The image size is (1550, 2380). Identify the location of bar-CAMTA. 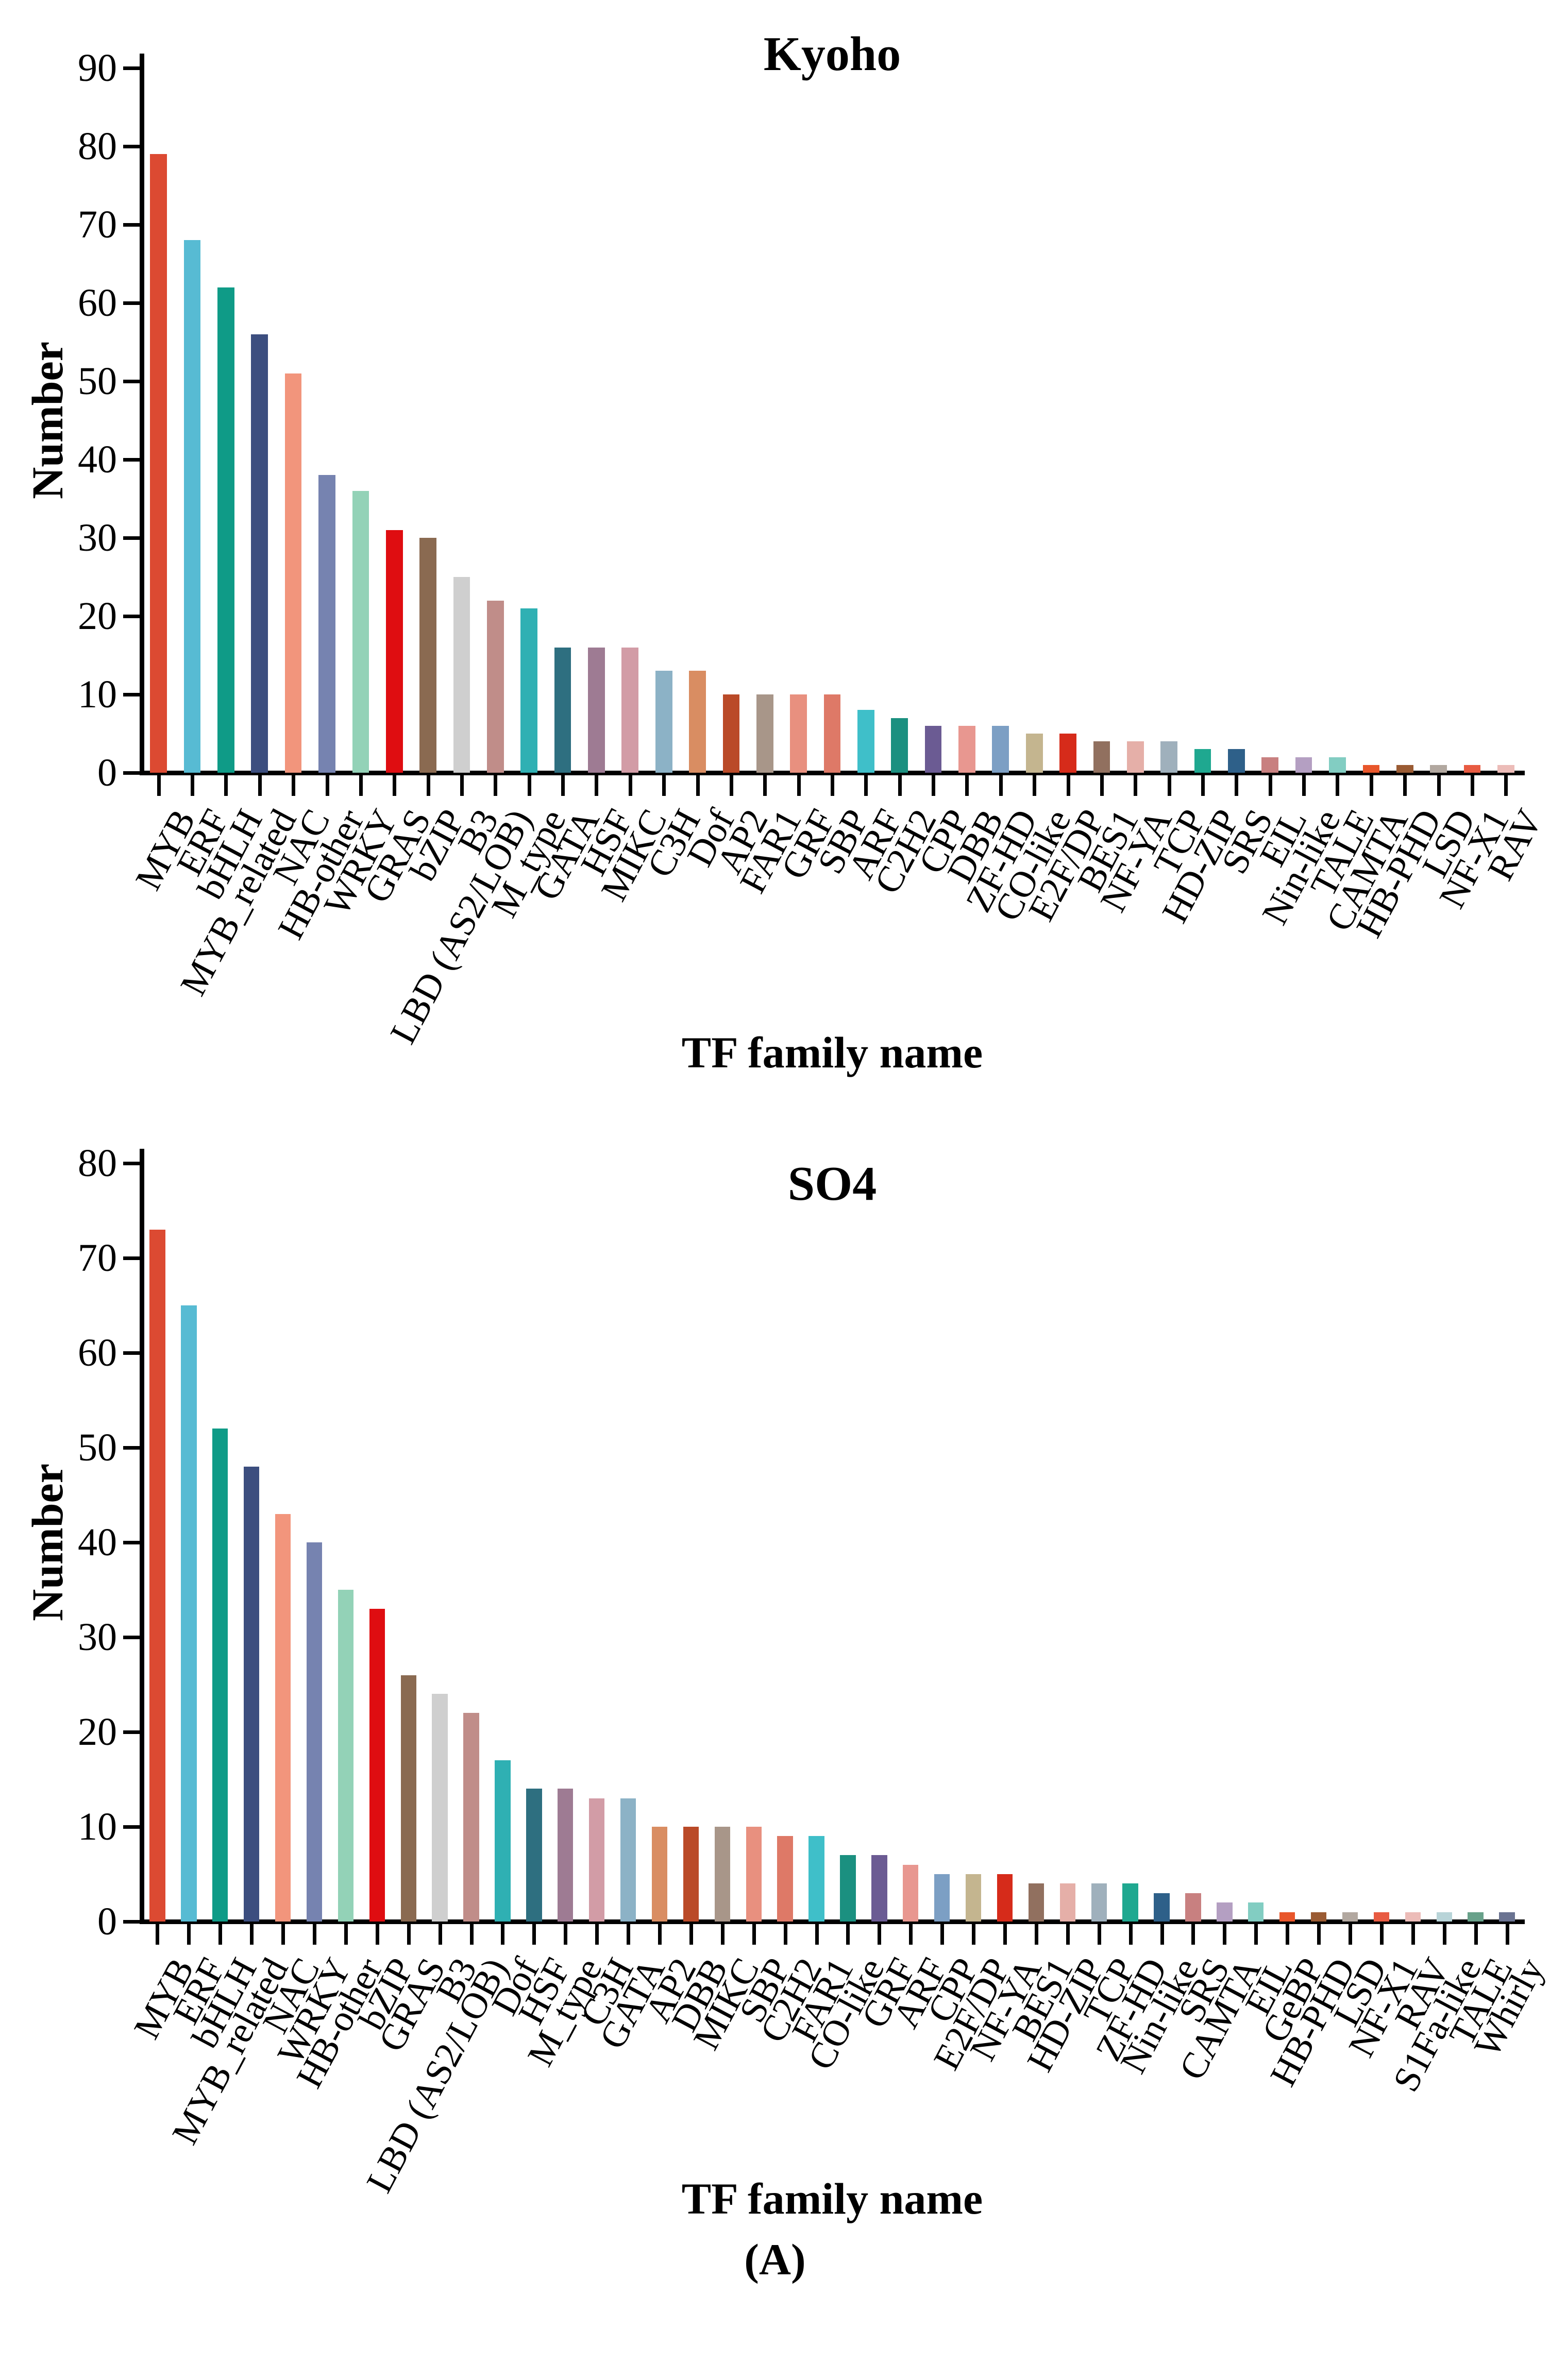
(1225, 1912).